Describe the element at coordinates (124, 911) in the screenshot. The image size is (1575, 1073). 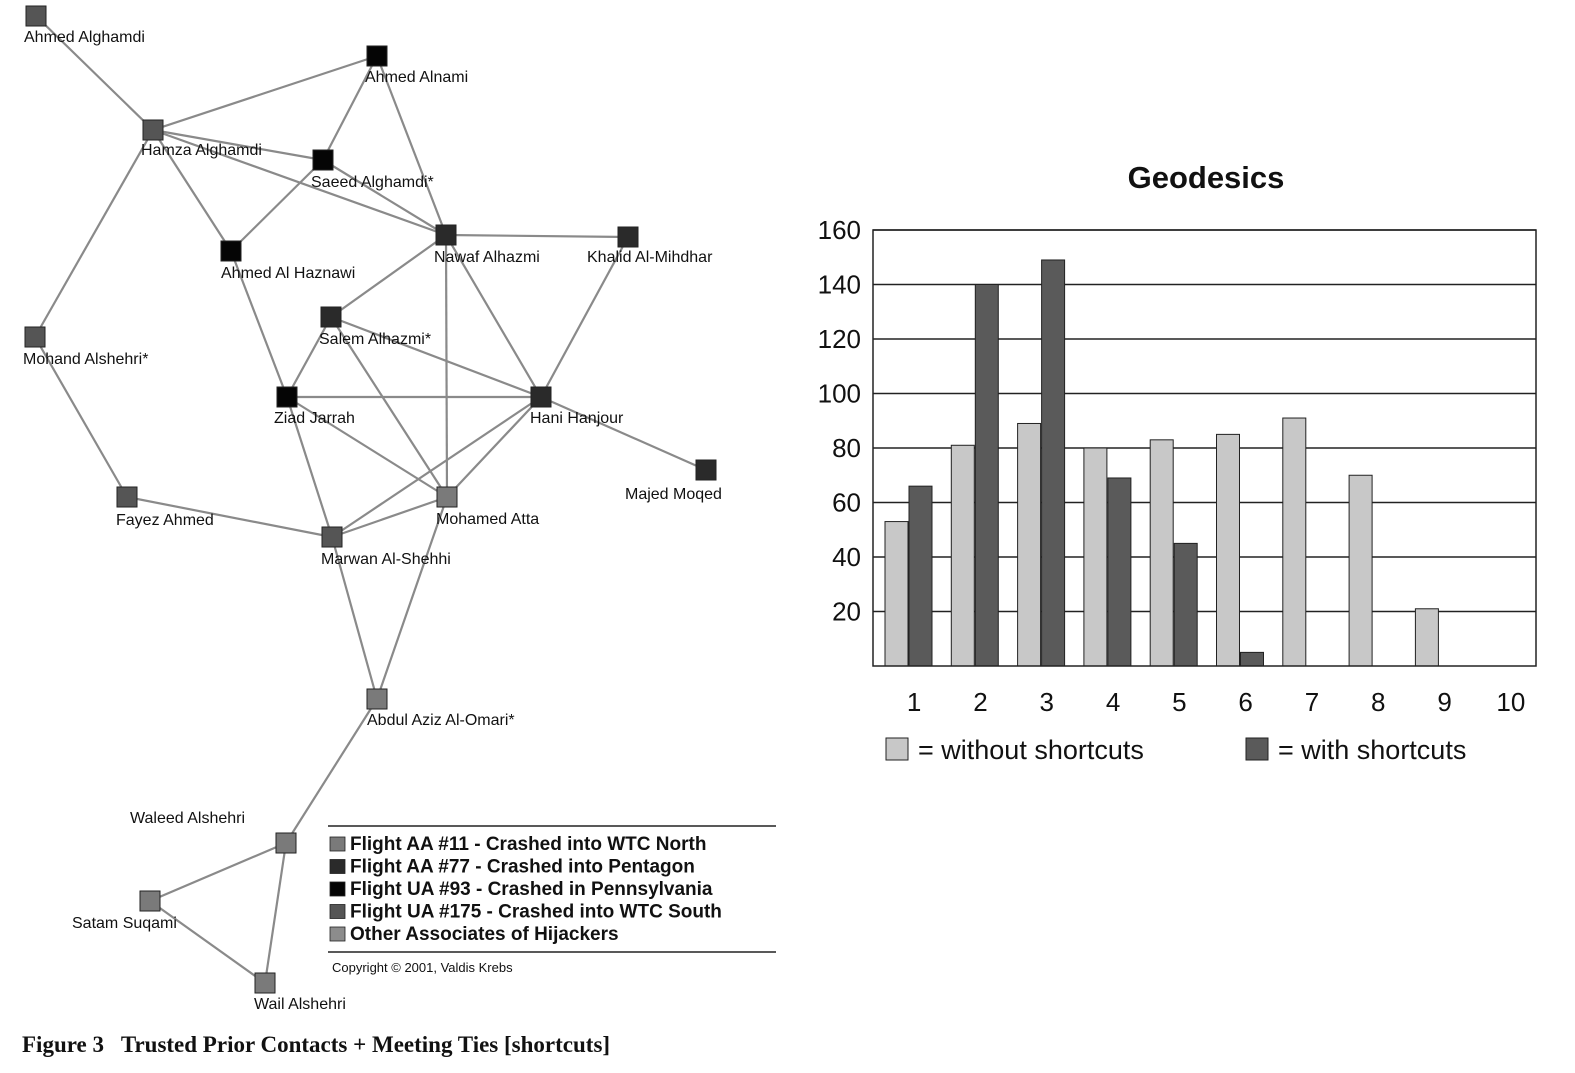
I see `node-satam-suqami: Satam Suqami` at that location.